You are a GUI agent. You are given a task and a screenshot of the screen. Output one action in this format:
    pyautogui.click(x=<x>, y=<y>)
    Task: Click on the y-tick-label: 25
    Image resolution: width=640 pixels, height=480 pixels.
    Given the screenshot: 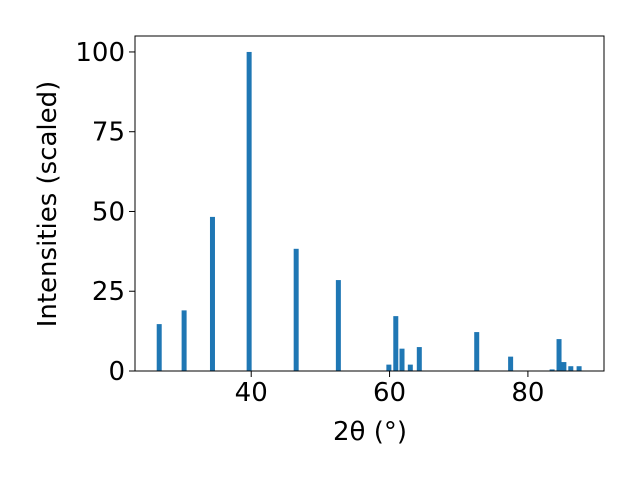 What is the action you would take?
    pyautogui.click(x=108, y=292)
    